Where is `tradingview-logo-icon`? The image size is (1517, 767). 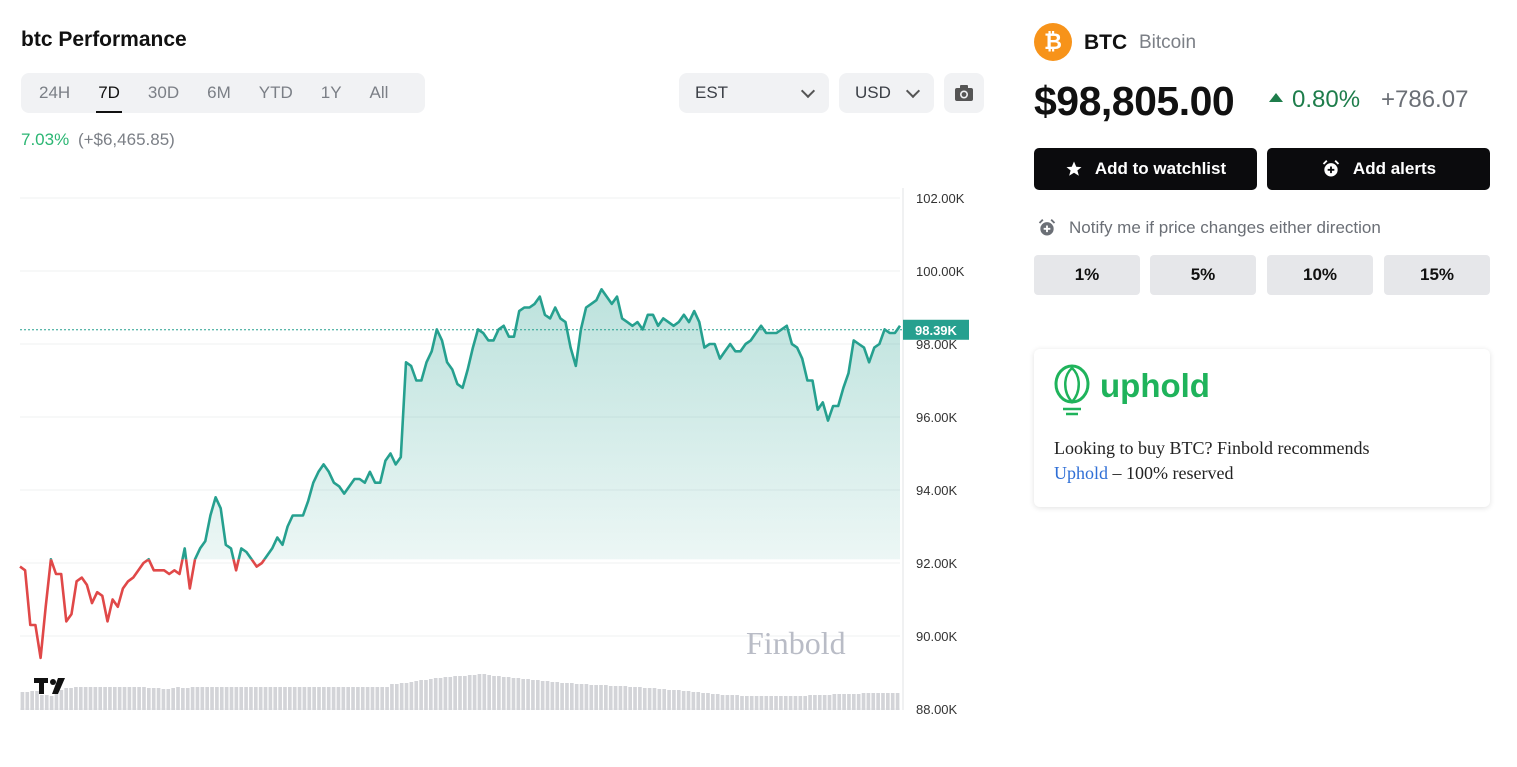 tradingview-logo-icon is located at coordinates (49, 686).